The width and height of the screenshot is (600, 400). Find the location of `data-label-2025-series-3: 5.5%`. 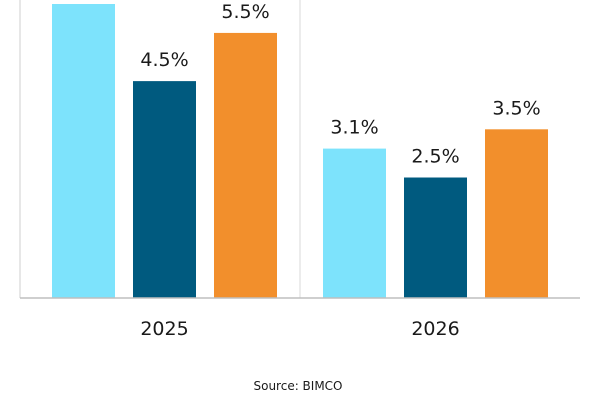

data-label-2025-series-3: 5.5% is located at coordinates (245, 12).